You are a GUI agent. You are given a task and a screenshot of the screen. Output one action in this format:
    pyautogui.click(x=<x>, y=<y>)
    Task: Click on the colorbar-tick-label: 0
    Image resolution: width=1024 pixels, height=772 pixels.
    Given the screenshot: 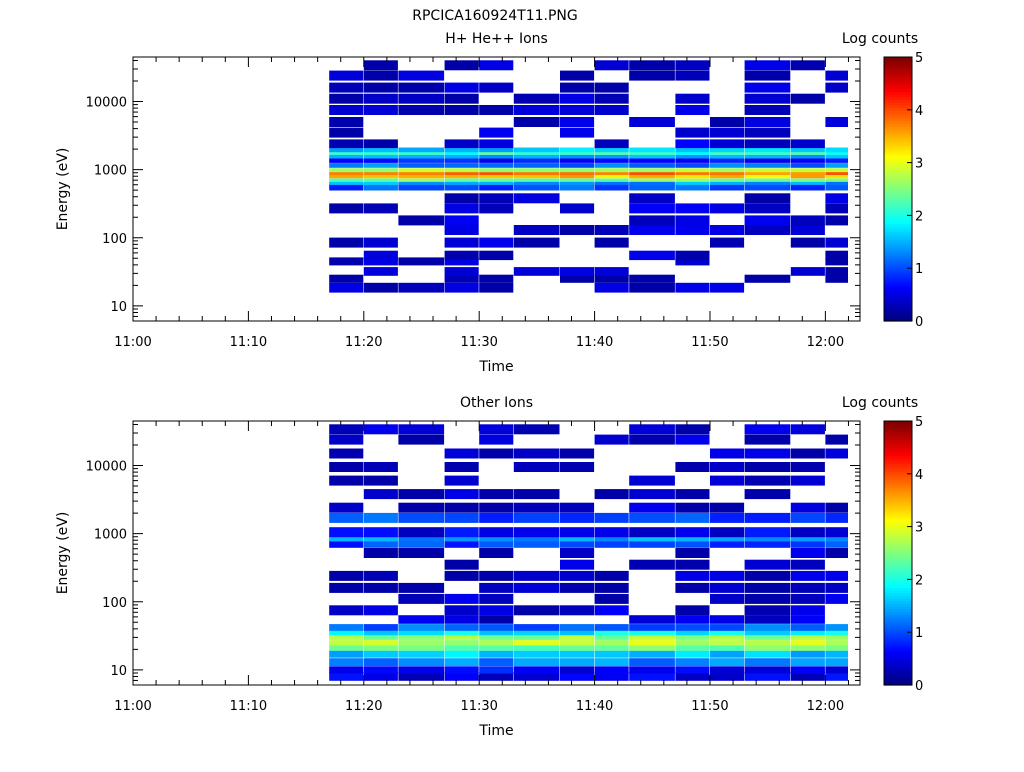 What is the action you would take?
    pyautogui.click(x=919, y=322)
    